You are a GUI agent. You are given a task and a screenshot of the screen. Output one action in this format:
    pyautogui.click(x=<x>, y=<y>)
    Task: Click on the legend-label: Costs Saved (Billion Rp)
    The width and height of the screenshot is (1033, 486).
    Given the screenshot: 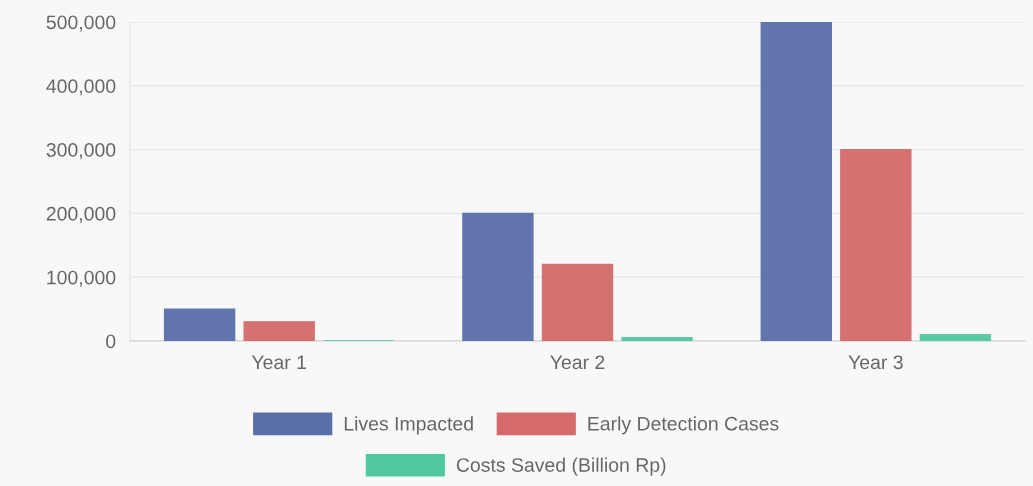 What is the action you would take?
    pyautogui.click(x=561, y=466)
    